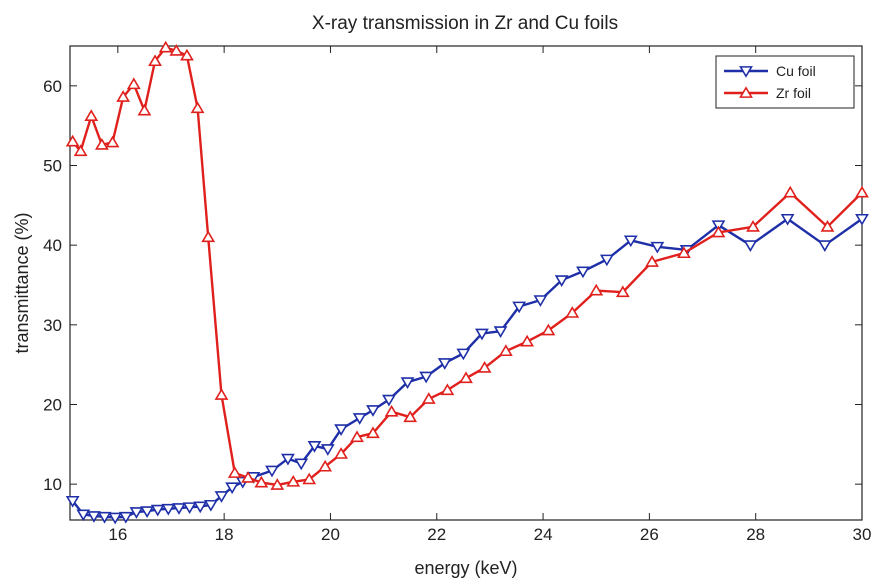 This screenshot has width=882, height=588. What do you see at coordinates (52, 404) in the screenshot?
I see `y-tick-label: 20` at bounding box center [52, 404].